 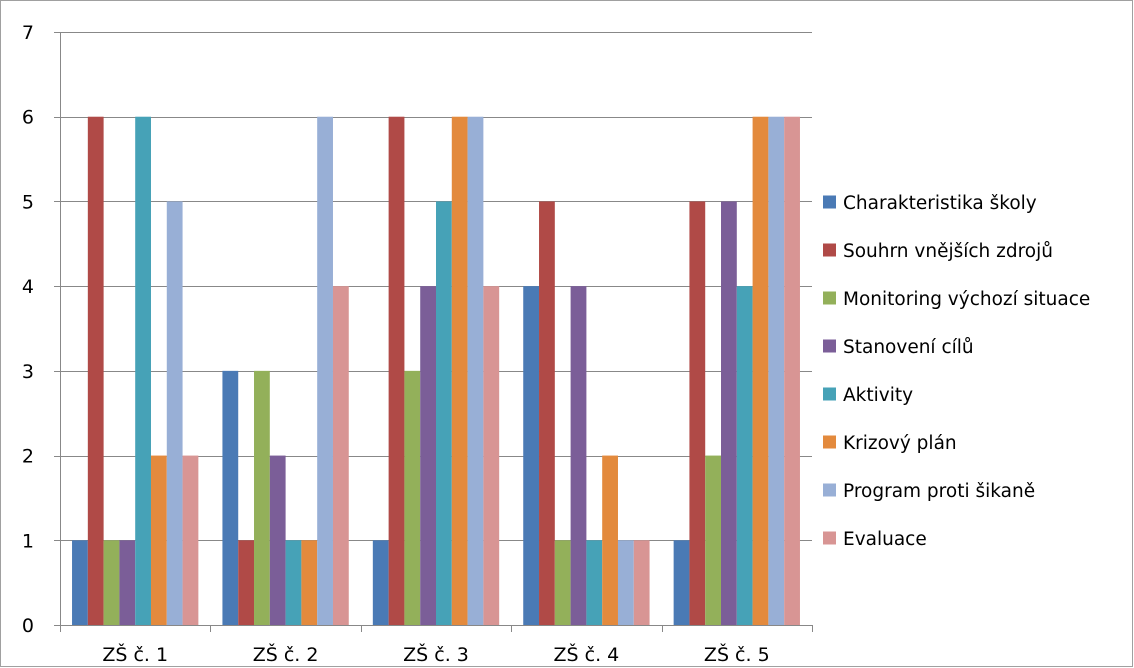 What do you see at coordinates (900, 443) in the screenshot?
I see `legend-label-krizovy-plan: Krizový plán` at bounding box center [900, 443].